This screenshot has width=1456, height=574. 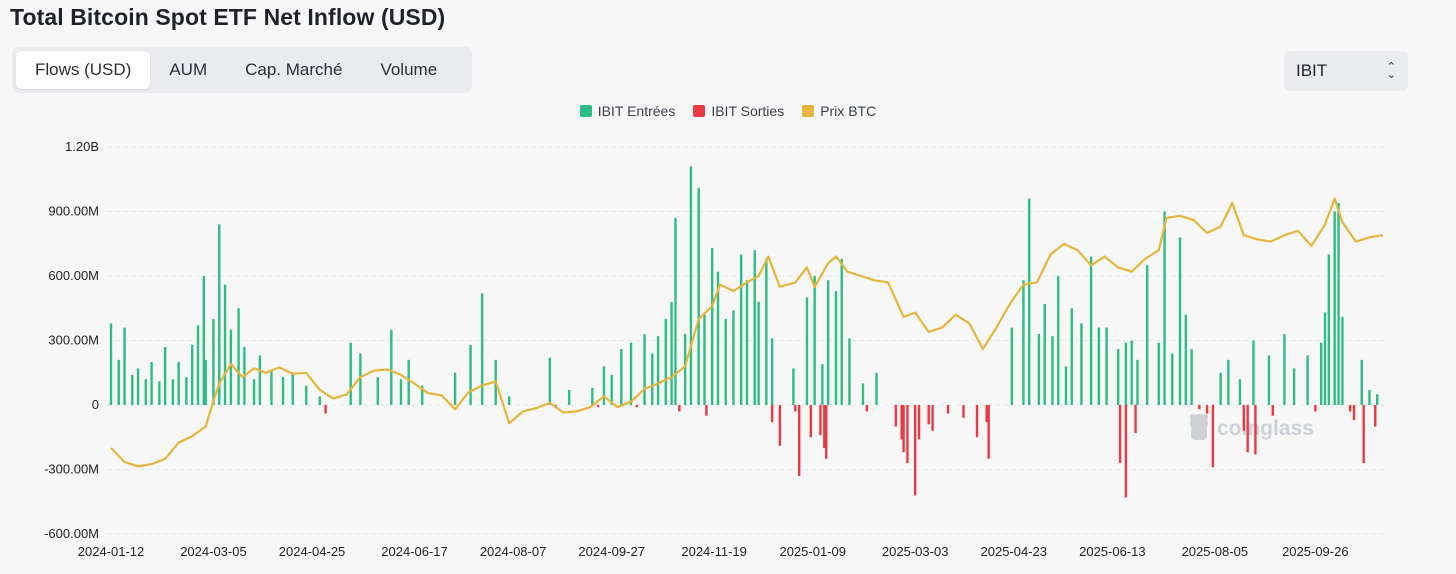 What do you see at coordinates (1346, 71) in the screenshot?
I see `etf-selector: IBIT ⌃ ⌄` at bounding box center [1346, 71].